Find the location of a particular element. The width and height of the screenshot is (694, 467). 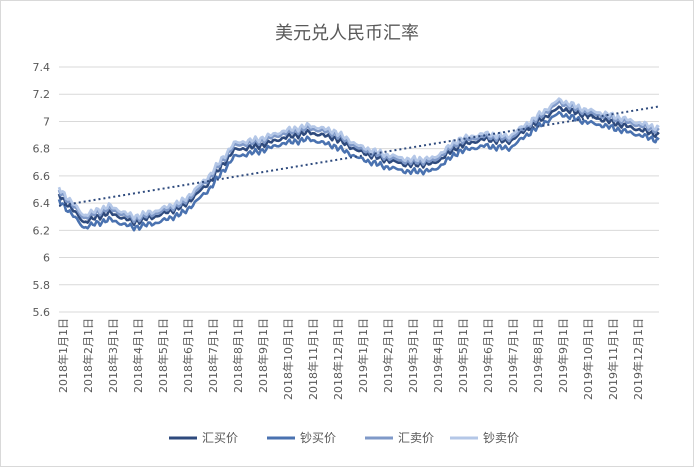

x-tick-label: 2019年7月1日 is located at coordinates (513, 355).